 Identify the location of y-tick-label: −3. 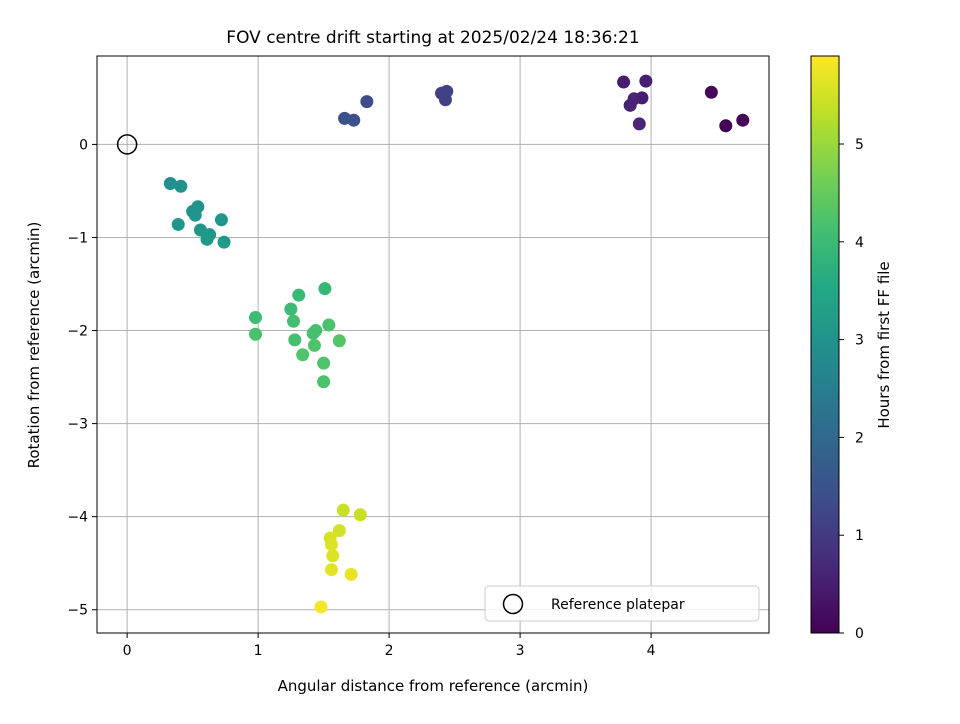
(77, 425).